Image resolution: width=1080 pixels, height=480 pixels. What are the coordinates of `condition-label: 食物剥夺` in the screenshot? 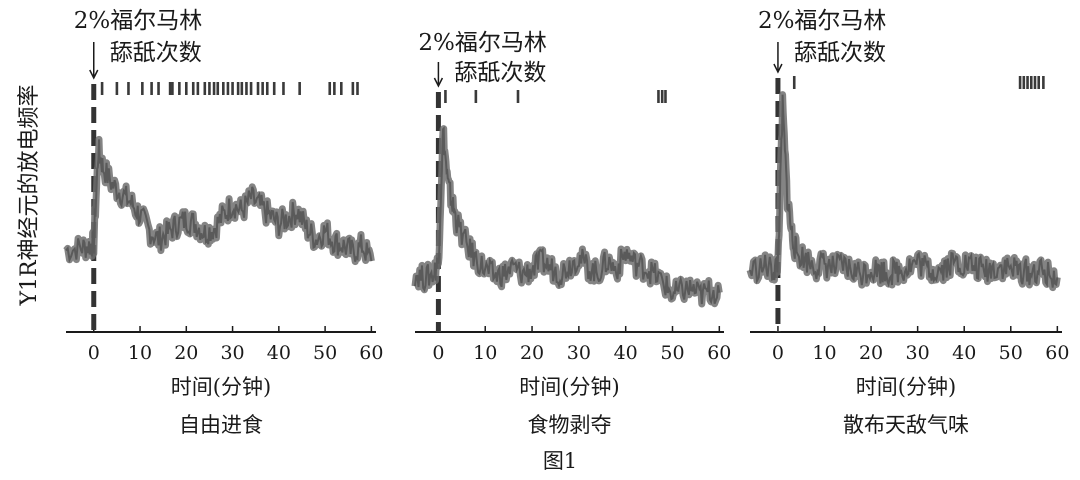 It's located at (570, 425).